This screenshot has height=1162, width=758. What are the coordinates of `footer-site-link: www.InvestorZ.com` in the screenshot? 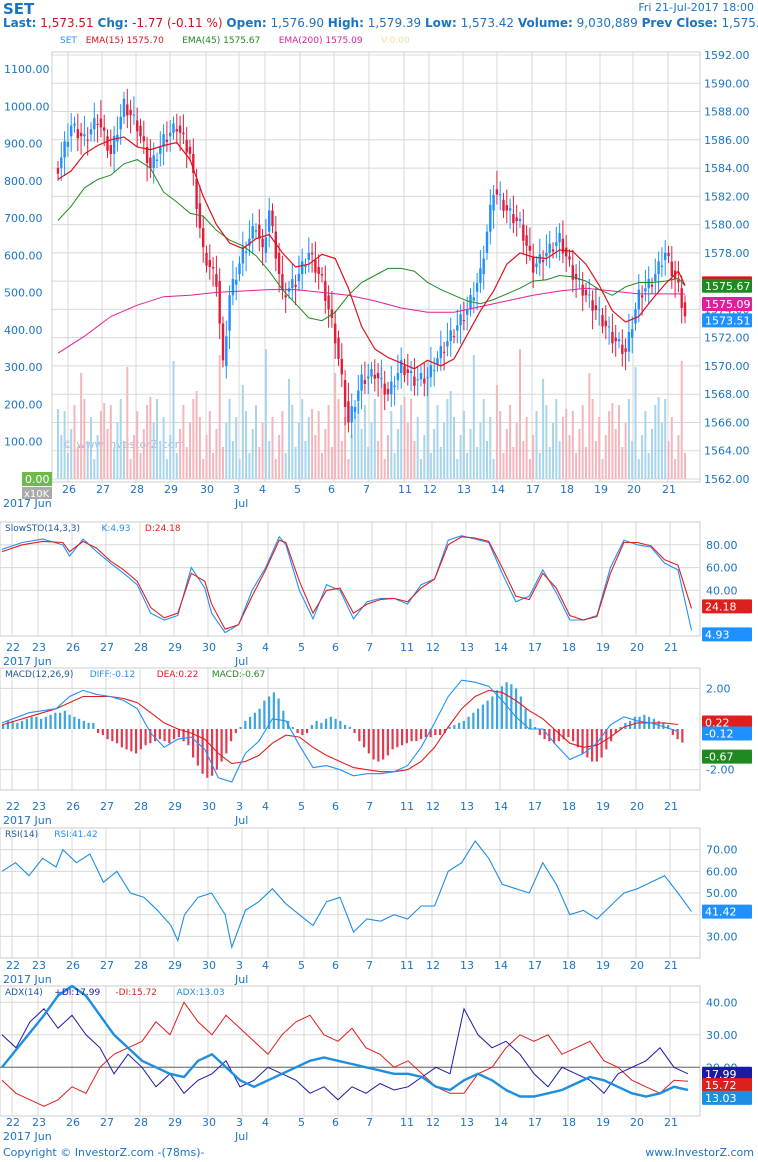 It's located at (699, 1152).